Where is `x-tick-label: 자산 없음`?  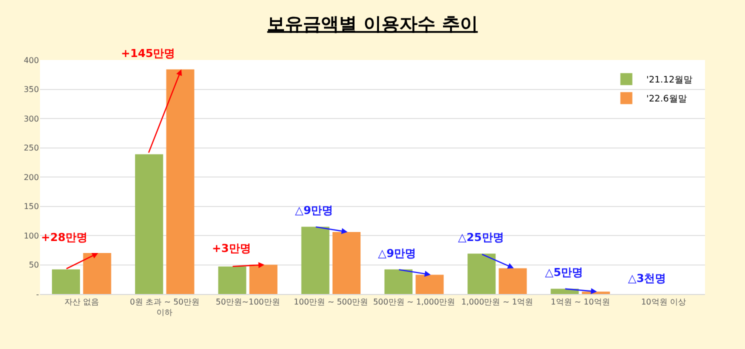 x-tick-label: 자산 없음 is located at coordinates (81, 302).